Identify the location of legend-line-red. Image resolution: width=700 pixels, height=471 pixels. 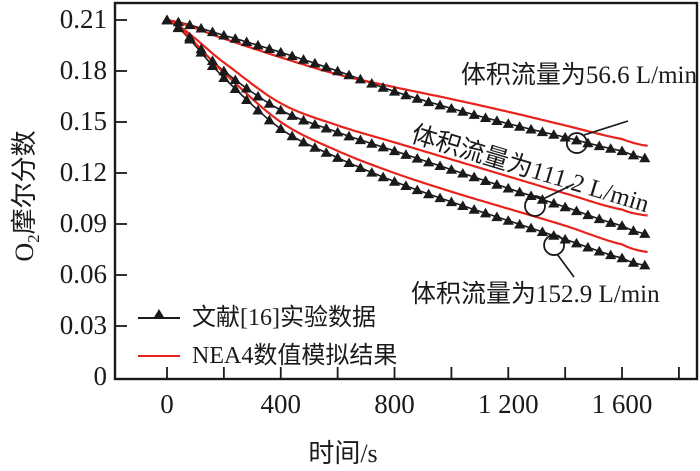
(159, 356).